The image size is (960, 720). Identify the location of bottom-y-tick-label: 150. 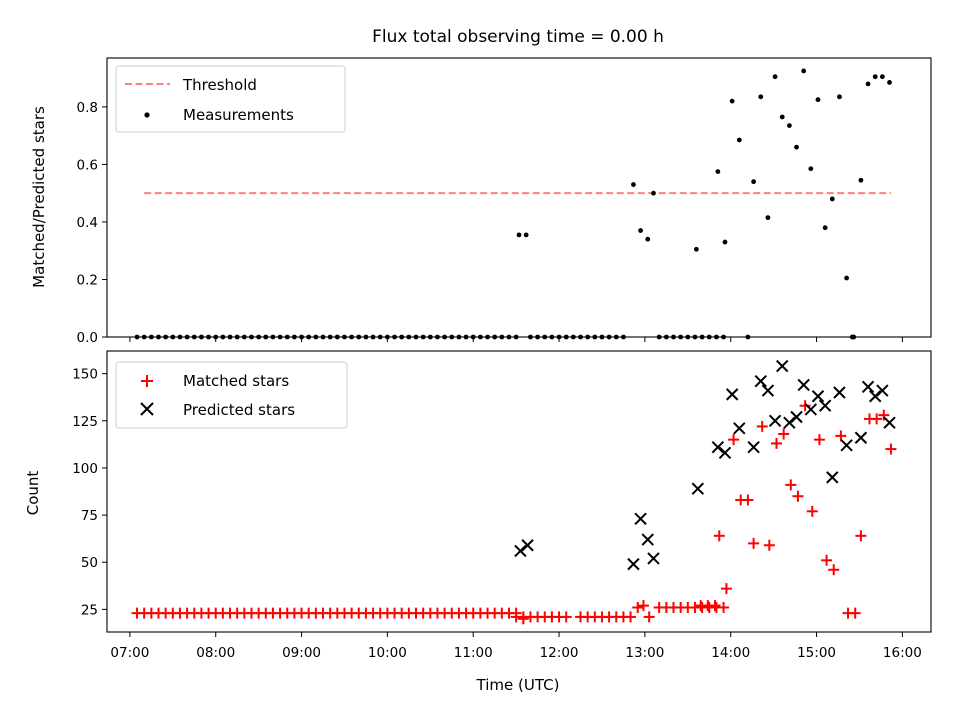
(85, 375).